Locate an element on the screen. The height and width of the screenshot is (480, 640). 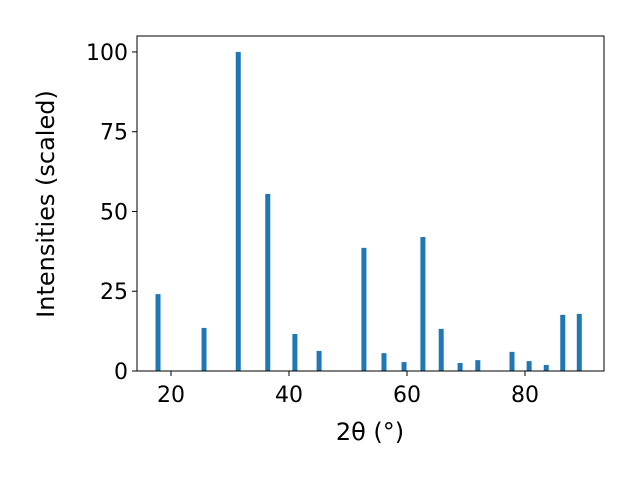
y-tick-label: 50 is located at coordinates (114, 212).